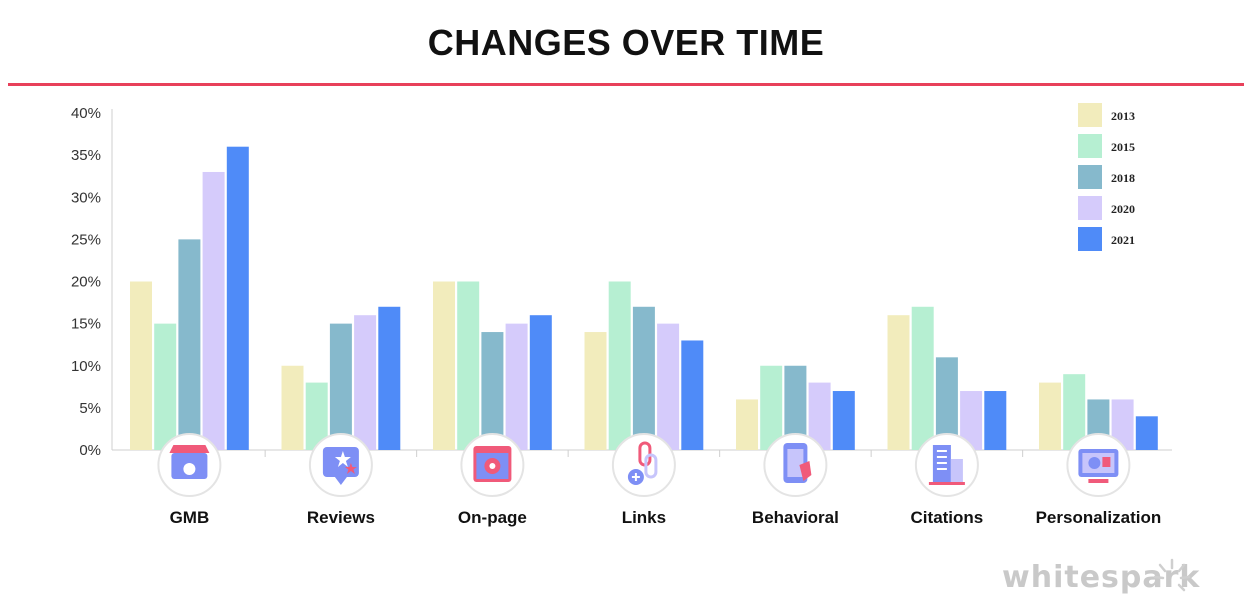 This screenshot has width=1252, height=614. Describe the element at coordinates (635, 477) in the screenshot. I see `plus-sign` at that location.